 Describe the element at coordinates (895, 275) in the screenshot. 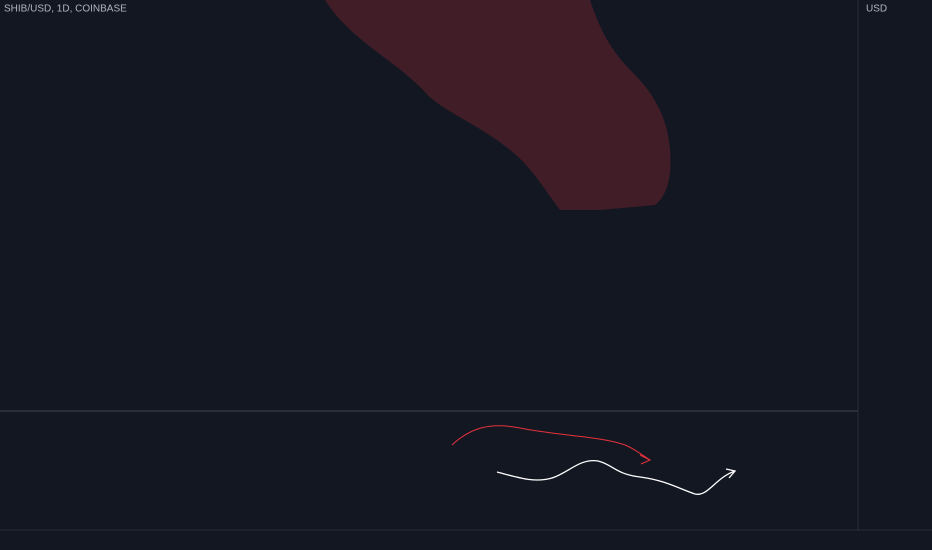

I see `price-axis` at that location.